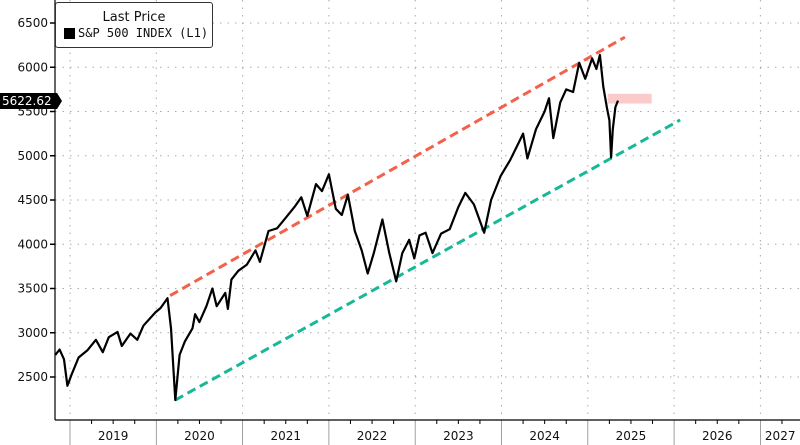 The width and height of the screenshot is (800, 445). What do you see at coordinates (32, 377) in the screenshot?
I see `y-tick-label: 2500` at bounding box center [32, 377].